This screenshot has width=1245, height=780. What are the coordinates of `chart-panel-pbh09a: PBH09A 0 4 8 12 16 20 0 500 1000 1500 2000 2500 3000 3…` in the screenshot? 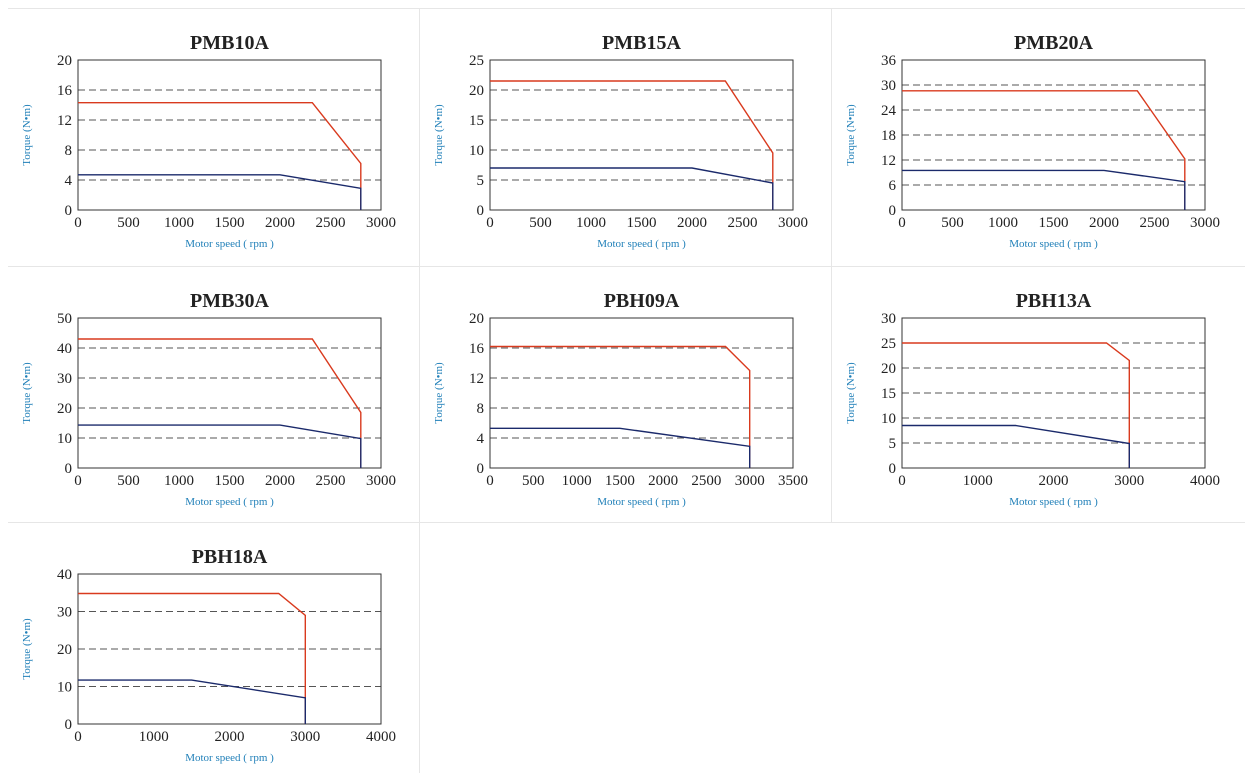 It's located at (626, 395).